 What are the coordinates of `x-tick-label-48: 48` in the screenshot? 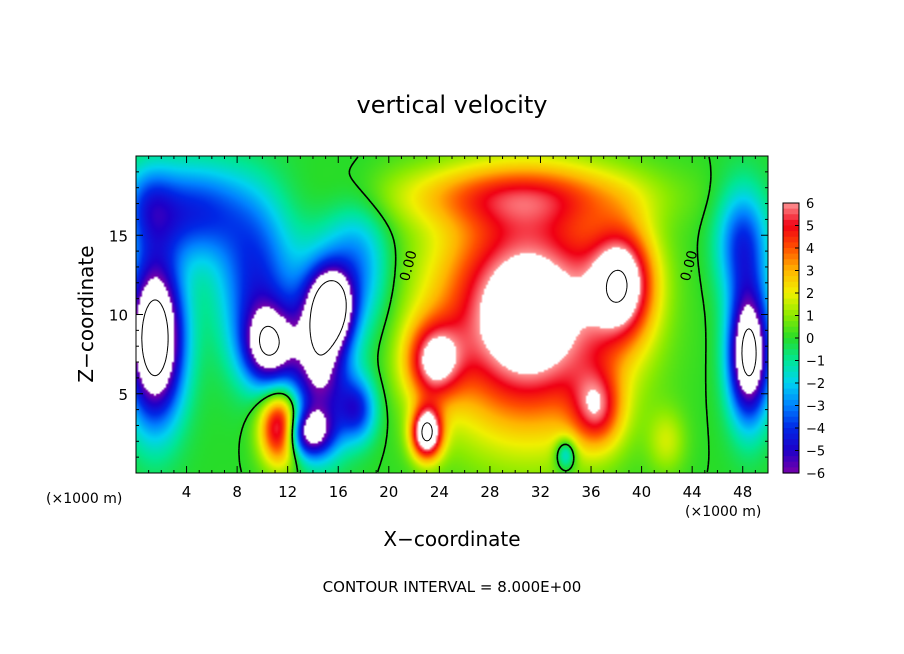 It's located at (742, 492).